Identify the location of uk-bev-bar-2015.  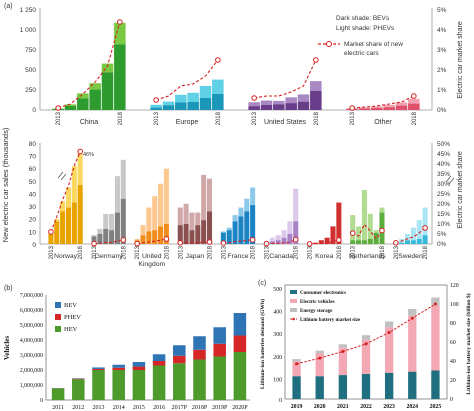
(149, 237).